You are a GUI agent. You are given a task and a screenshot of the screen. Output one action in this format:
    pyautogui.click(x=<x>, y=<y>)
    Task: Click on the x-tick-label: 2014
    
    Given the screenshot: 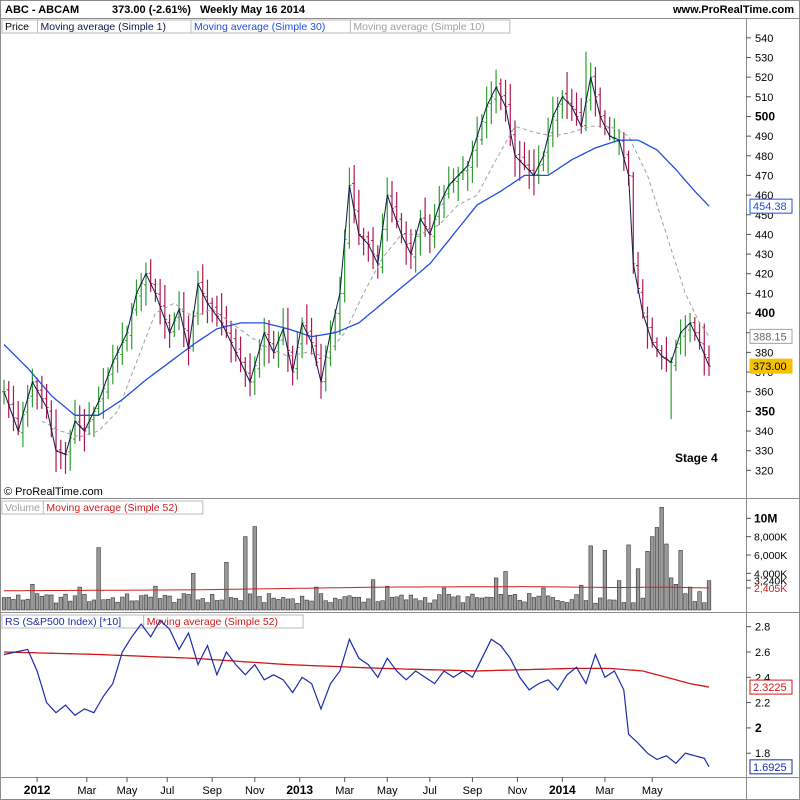 What is the action you would take?
    pyautogui.click(x=562, y=790)
    